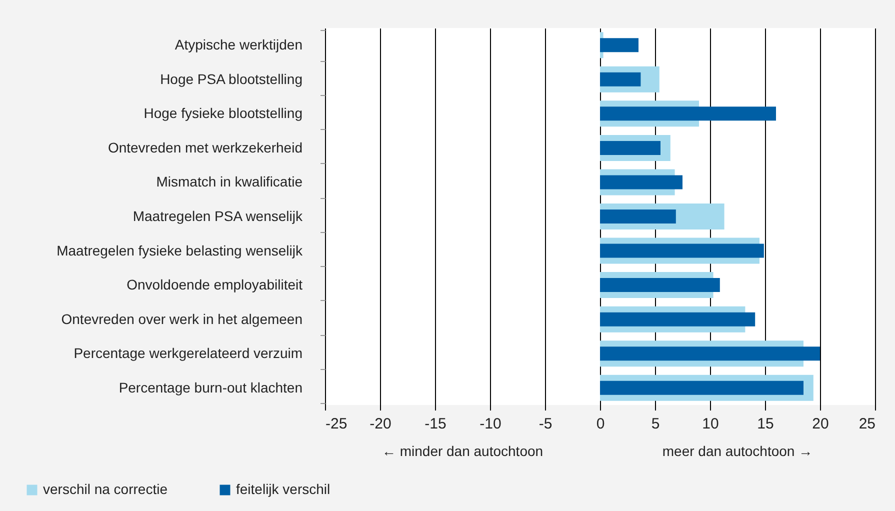 The width and height of the screenshot is (895, 511). Describe the element at coordinates (600, 424) in the screenshot. I see `x-tick-label: 0` at that location.